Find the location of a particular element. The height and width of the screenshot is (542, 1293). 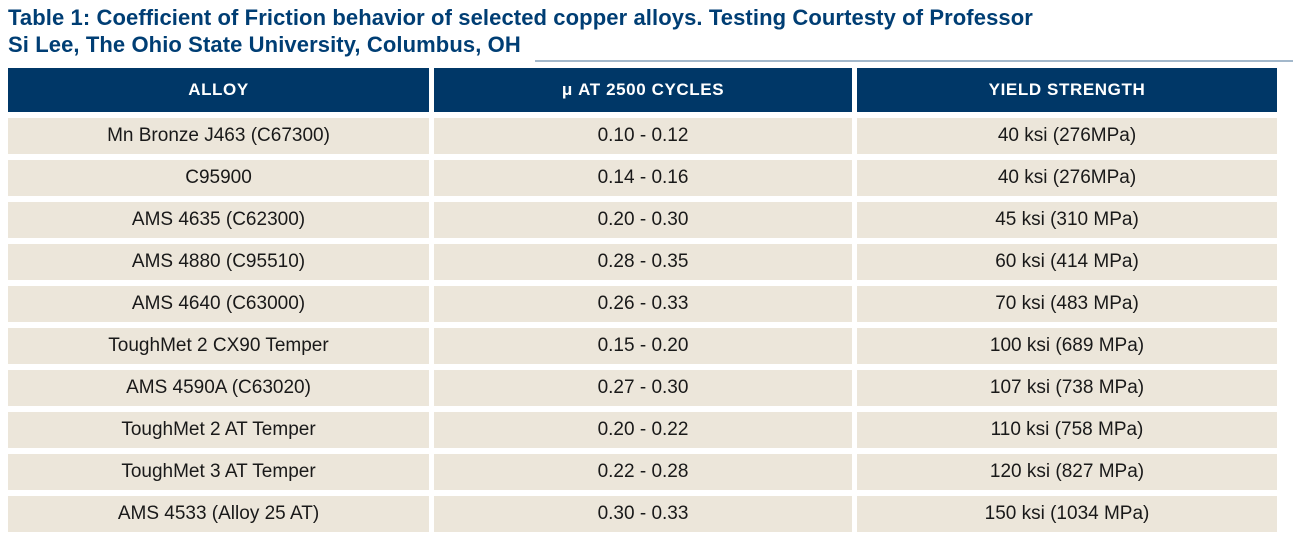

col-header-mu-at-2500-cycles: μ AT 2500 CYCLES is located at coordinates (643, 90).